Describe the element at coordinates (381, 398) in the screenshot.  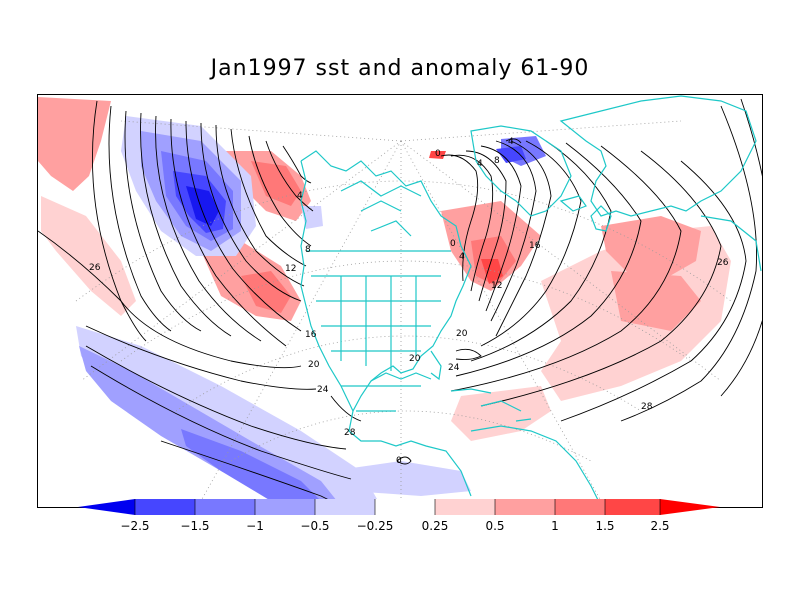
I see `mexico-borders` at that location.